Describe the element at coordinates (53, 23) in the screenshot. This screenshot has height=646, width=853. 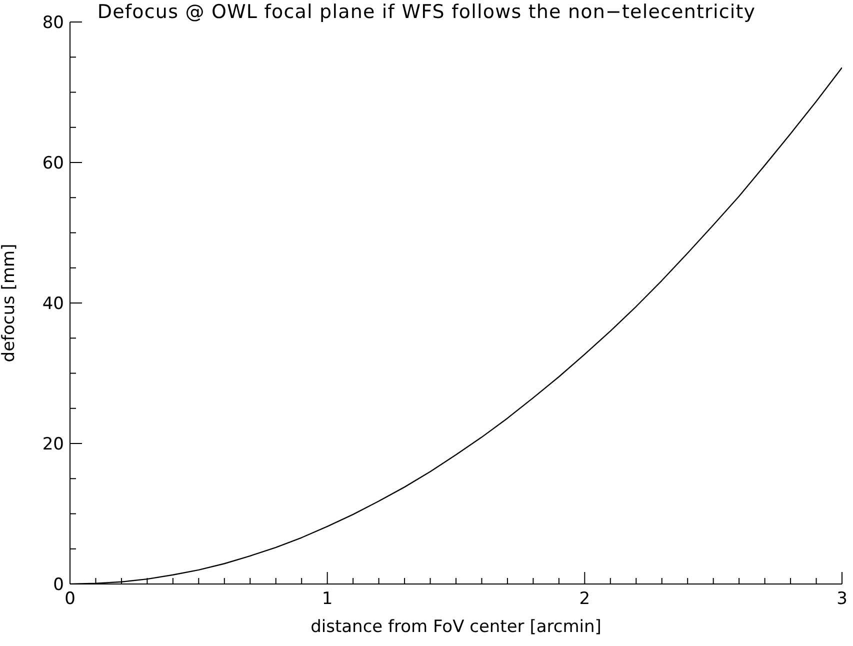
I see `y-tick-label: 80` at that location.